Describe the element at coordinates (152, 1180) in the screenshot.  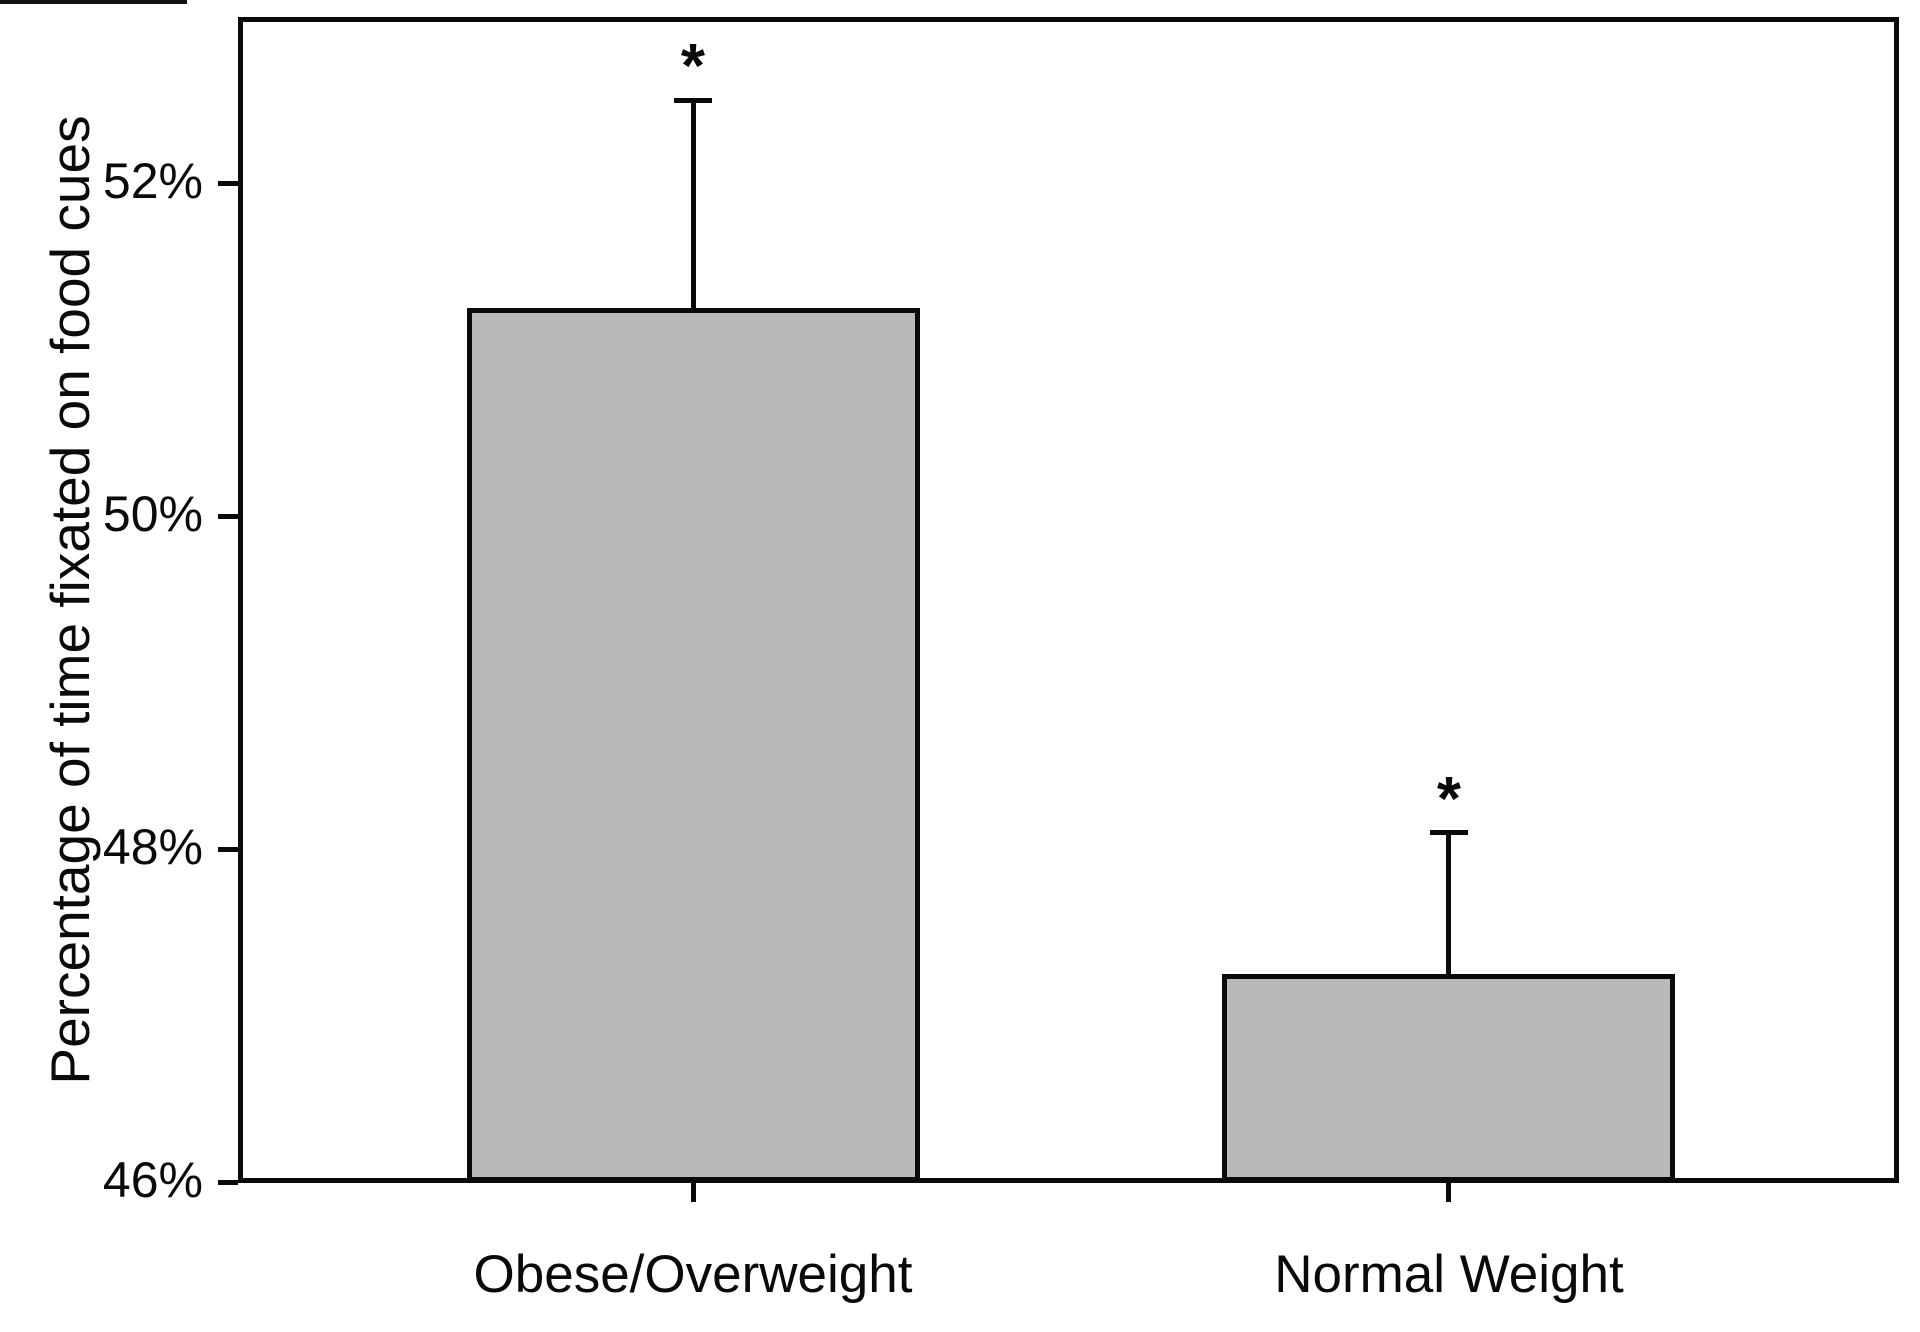
I see `y-tick-label: 46%` at that location.